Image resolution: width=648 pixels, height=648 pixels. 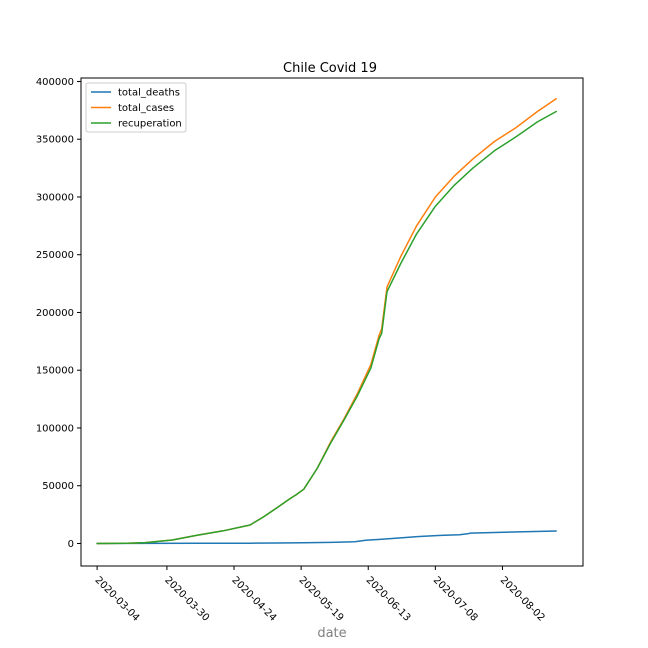 What do you see at coordinates (326, 537) in the screenshot?
I see `series-line-total-deaths` at bounding box center [326, 537].